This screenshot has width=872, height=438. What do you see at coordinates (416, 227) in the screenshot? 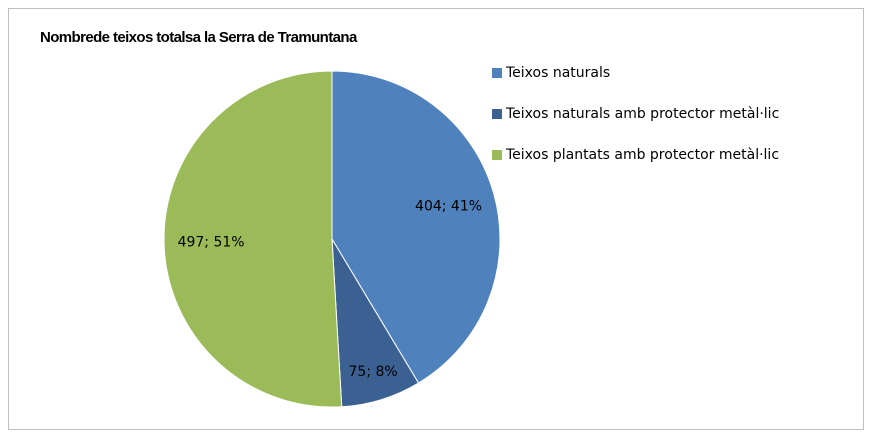
I see `pie-slice` at bounding box center [416, 227].